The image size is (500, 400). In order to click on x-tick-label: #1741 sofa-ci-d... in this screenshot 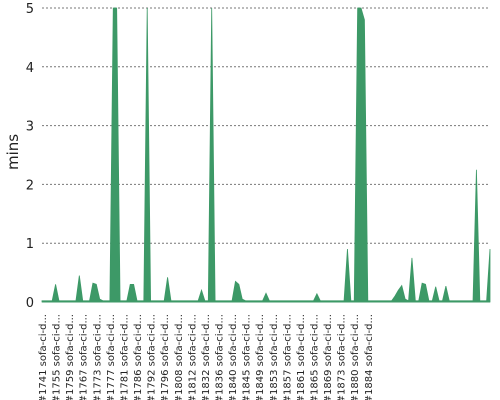, I will do `click(43, 357)`.